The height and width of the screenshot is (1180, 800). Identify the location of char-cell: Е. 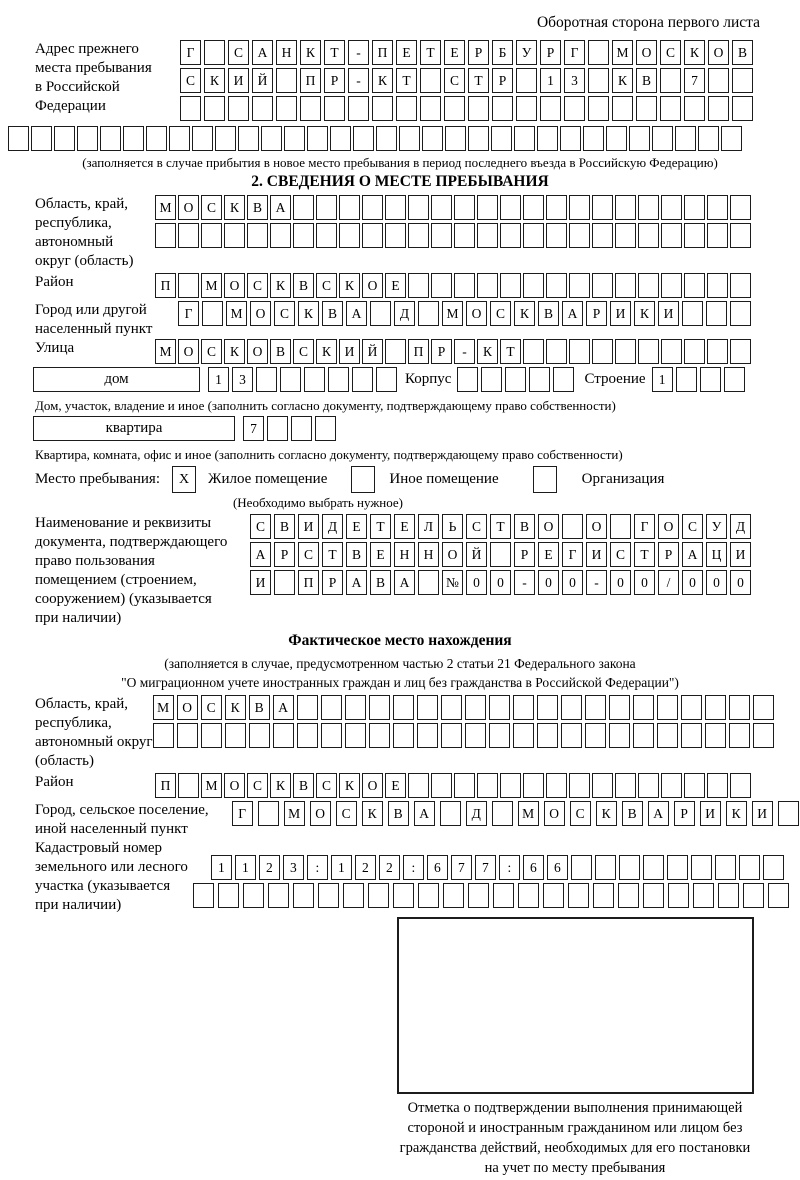
(395, 285).